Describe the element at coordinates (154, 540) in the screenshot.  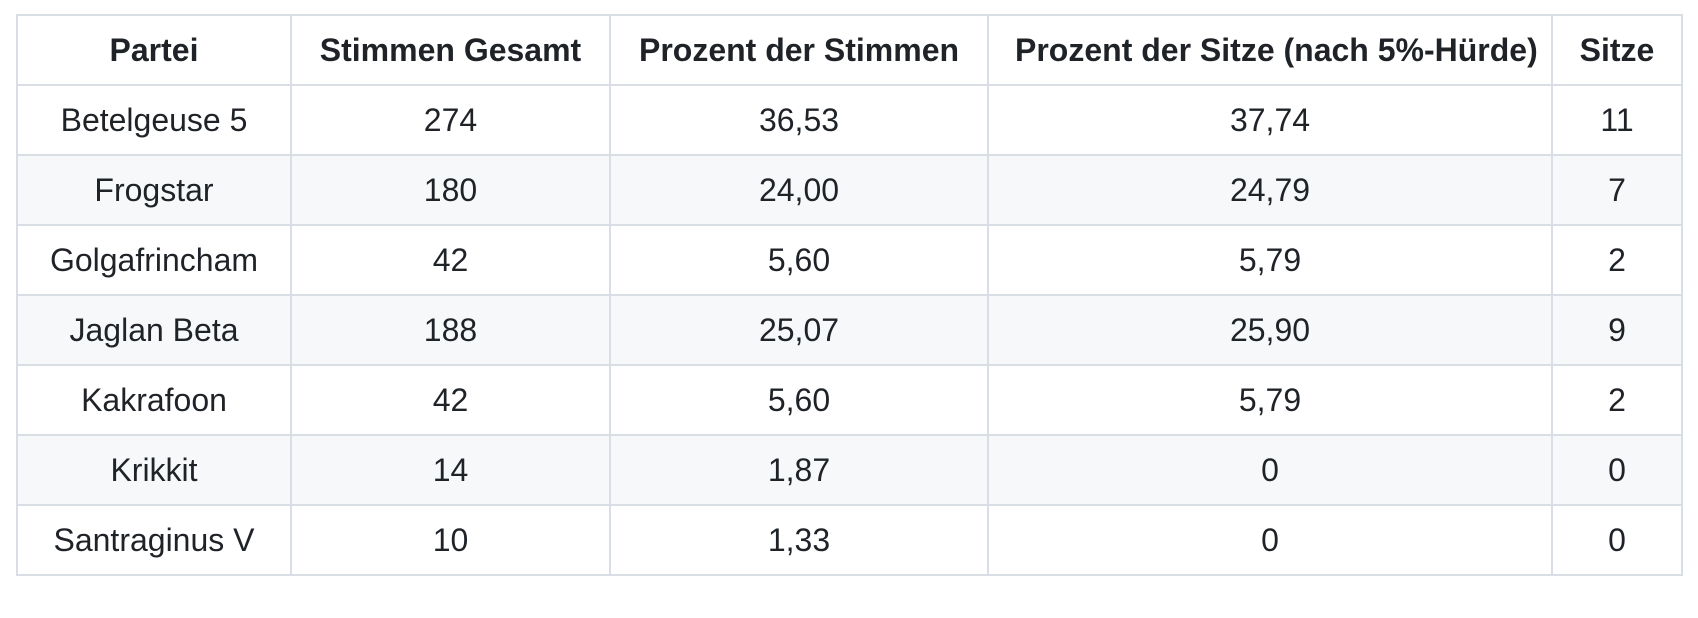
I see `party-name-cell: Santraginus V` at that location.